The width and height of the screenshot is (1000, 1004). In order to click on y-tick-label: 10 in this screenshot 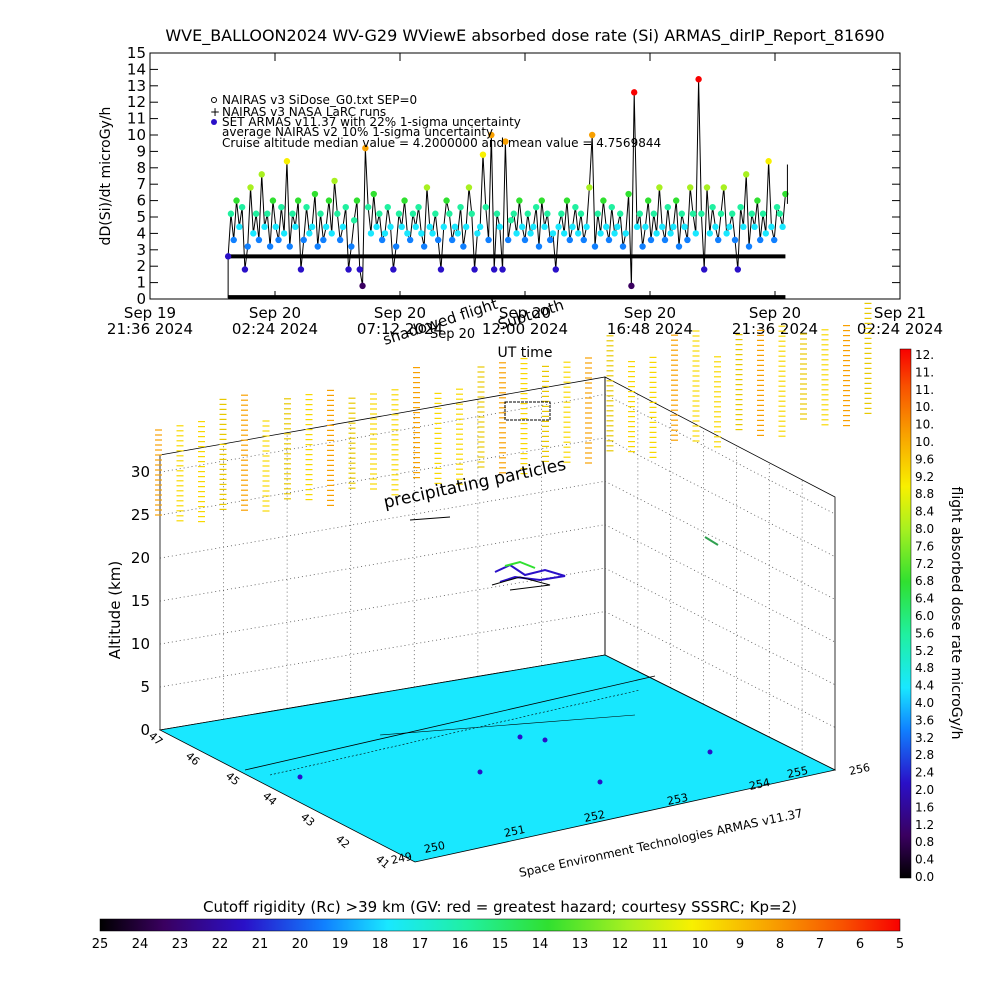, I will do `click(136, 135)`.